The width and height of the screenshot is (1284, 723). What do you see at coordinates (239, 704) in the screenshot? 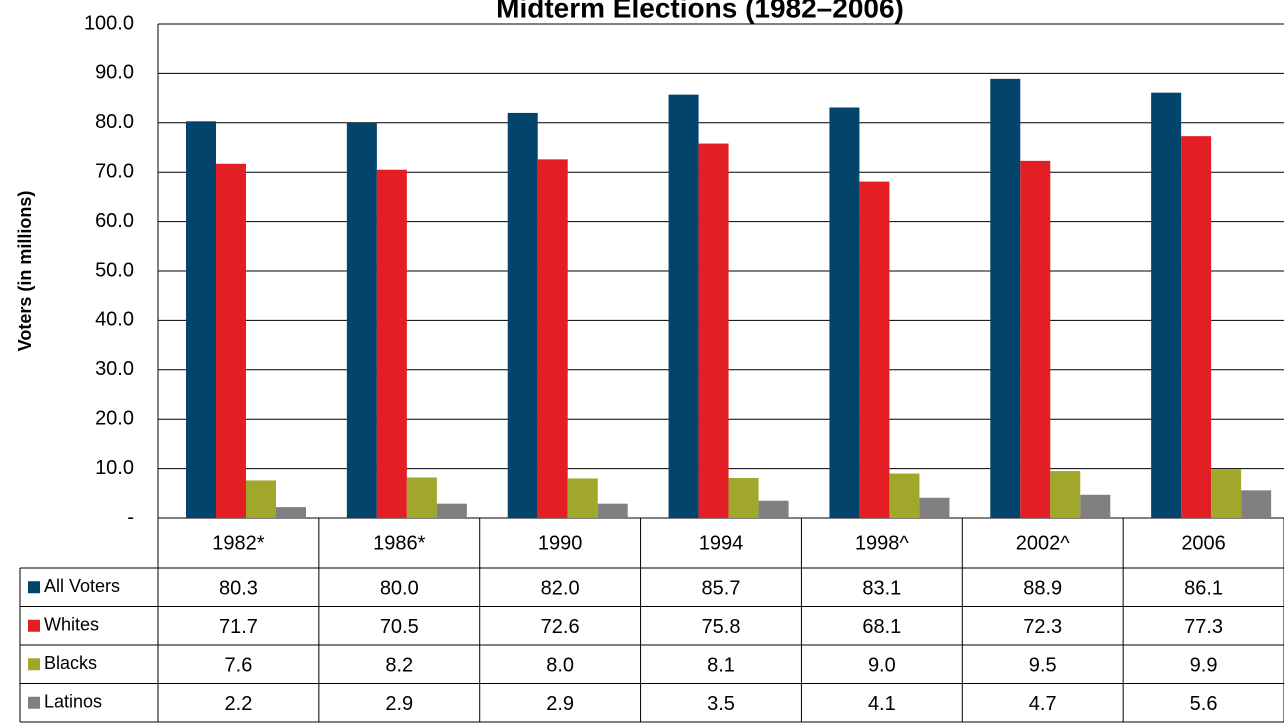
I see `table-cell: 2.2` at bounding box center [239, 704].